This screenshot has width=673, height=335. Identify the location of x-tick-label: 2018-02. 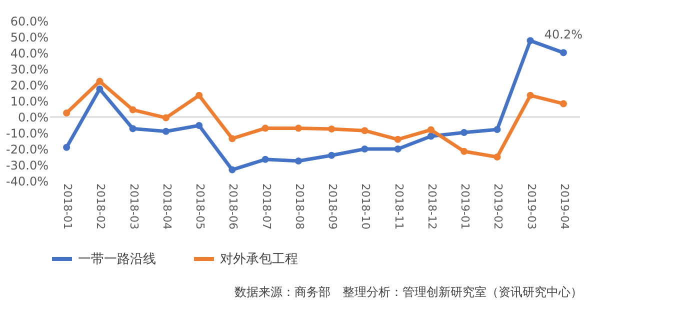
(101, 207).